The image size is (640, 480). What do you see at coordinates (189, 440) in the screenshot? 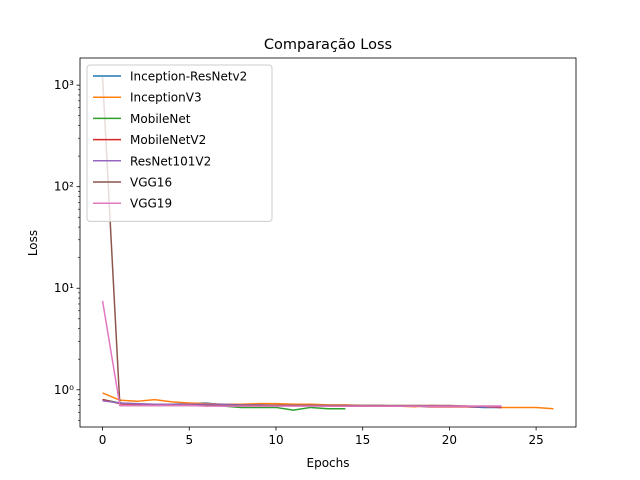
I see `x-tick-label: 5` at bounding box center [189, 440].